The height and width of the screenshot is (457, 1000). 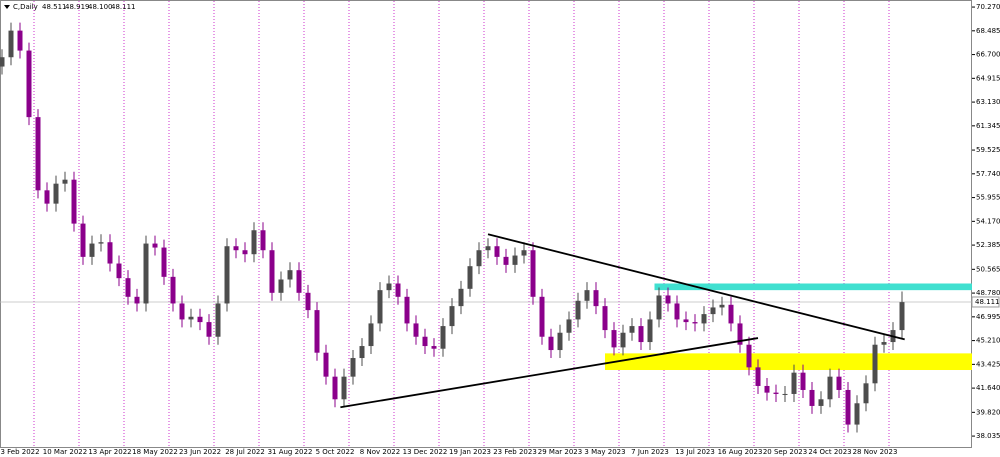 What do you see at coordinates (515, 452) in the screenshot?
I see `x-tick-label: 23 Feb 2023` at bounding box center [515, 452].